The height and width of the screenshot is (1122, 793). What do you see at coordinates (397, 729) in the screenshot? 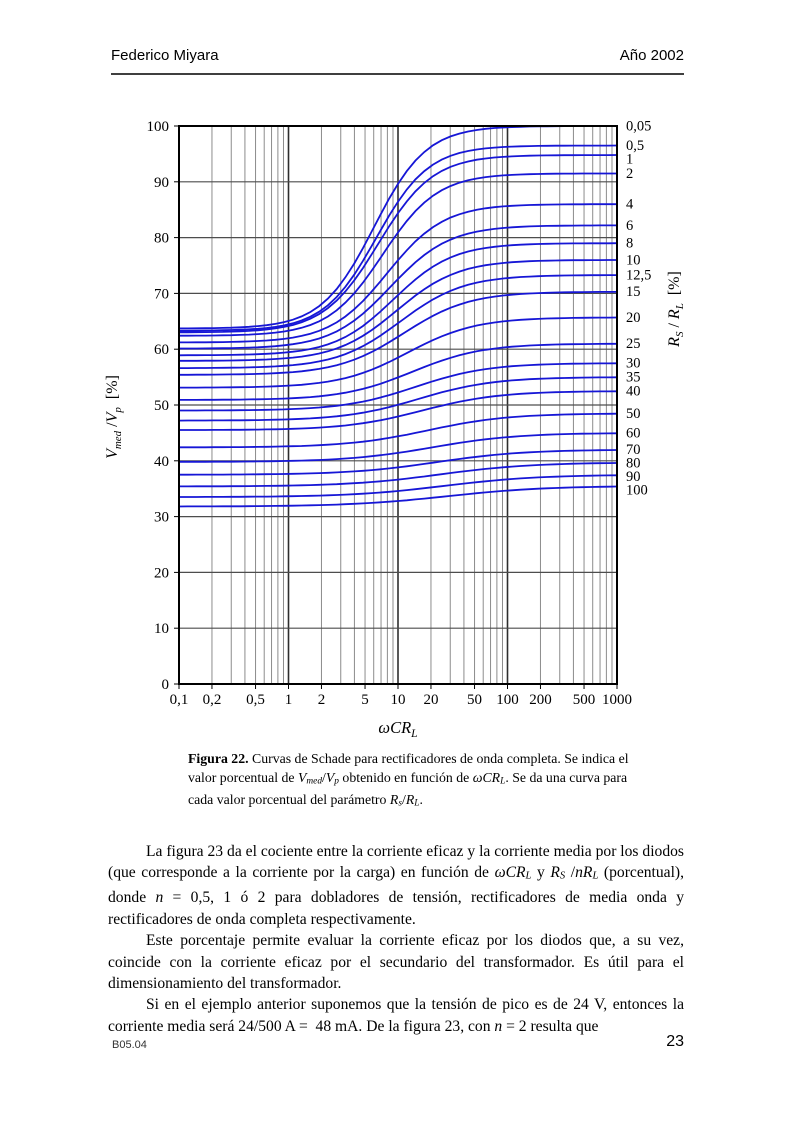
I see `x-axis-title: ωCRL` at bounding box center [397, 729].